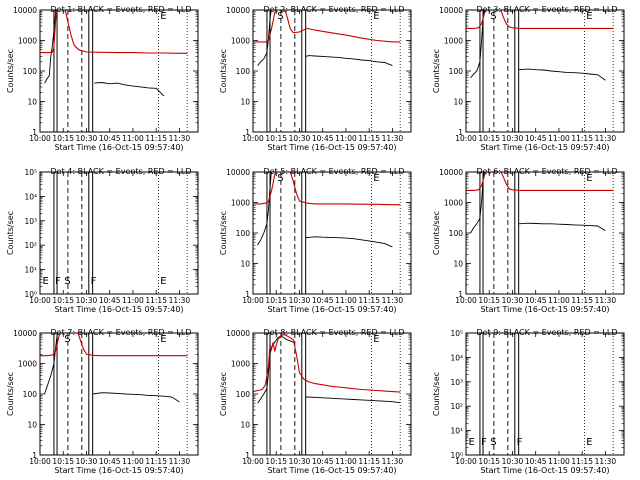 This screenshot has width=640, height=480. Describe the element at coordinates (456, 406) in the screenshot. I see `y-tick-label: 10²` at that location.